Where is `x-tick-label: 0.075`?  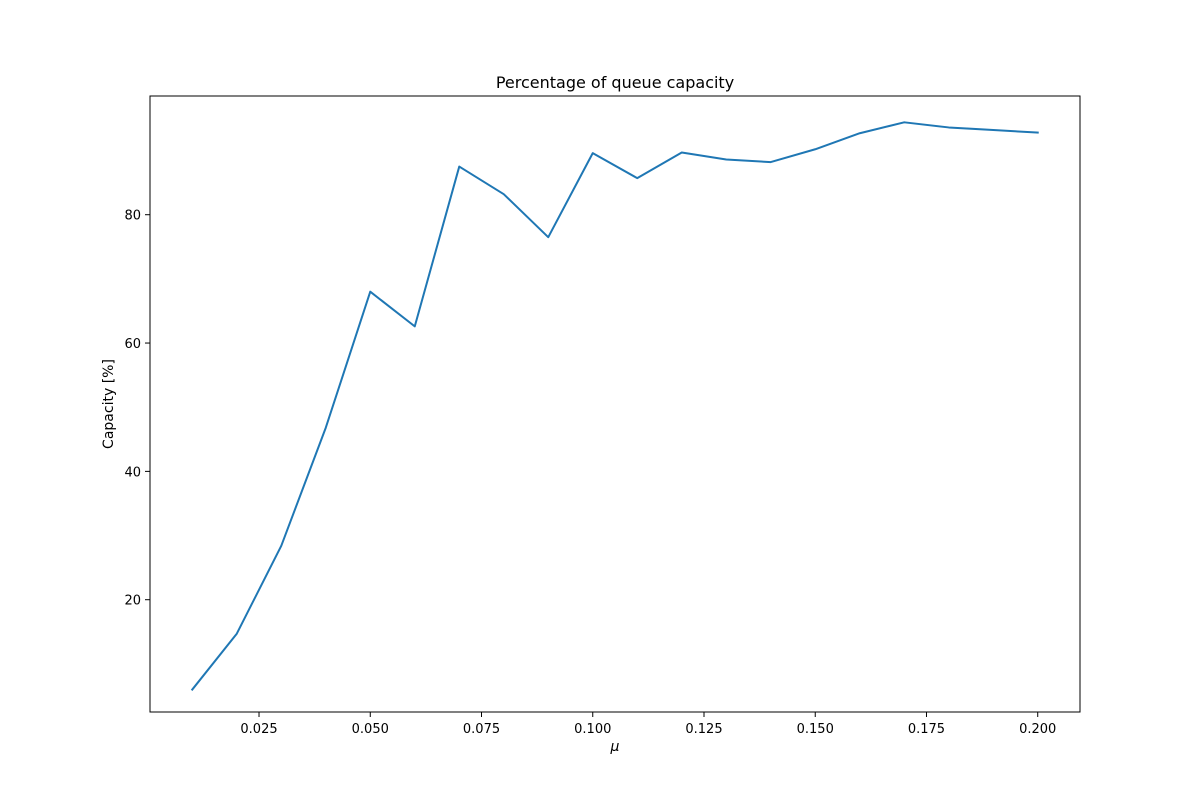
x-tick-label: 0.075 is located at coordinates (481, 729).